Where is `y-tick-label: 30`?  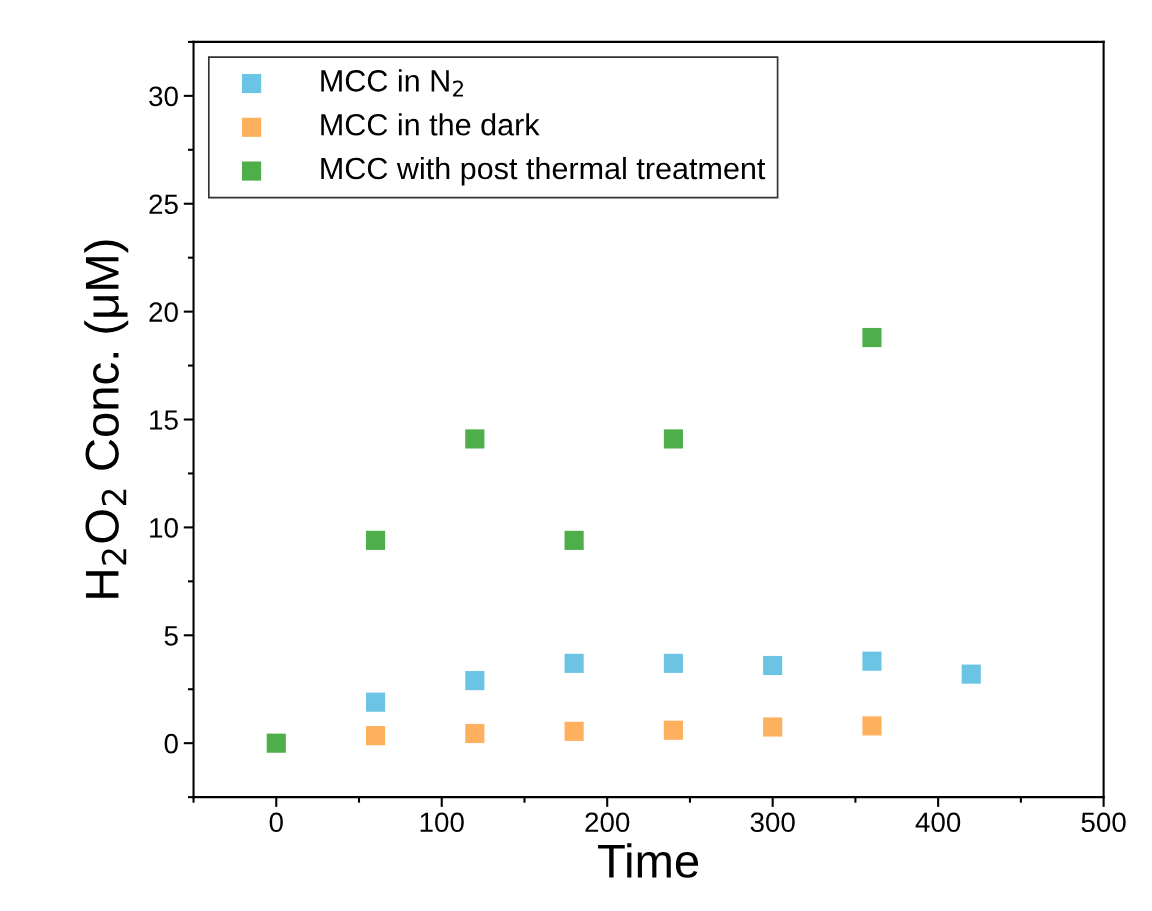 y-tick-label: 30 is located at coordinates (163, 96).